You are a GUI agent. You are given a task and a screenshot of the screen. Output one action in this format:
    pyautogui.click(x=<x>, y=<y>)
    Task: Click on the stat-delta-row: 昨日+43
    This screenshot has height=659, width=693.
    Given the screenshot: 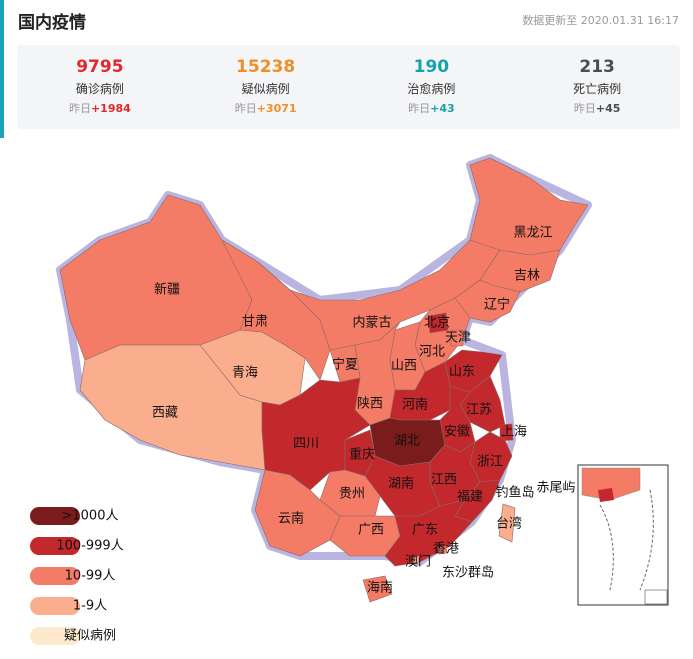 What is the action you would take?
    pyautogui.click(x=432, y=108)
    